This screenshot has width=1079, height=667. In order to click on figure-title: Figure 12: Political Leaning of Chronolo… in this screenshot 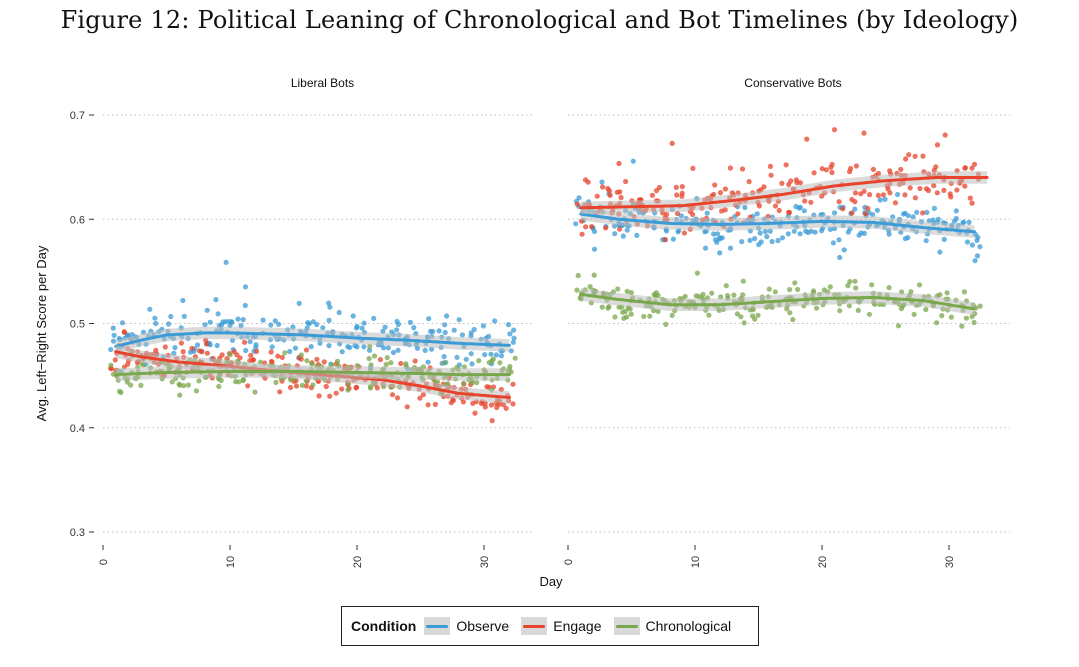, I will do `click(539, 20)`.